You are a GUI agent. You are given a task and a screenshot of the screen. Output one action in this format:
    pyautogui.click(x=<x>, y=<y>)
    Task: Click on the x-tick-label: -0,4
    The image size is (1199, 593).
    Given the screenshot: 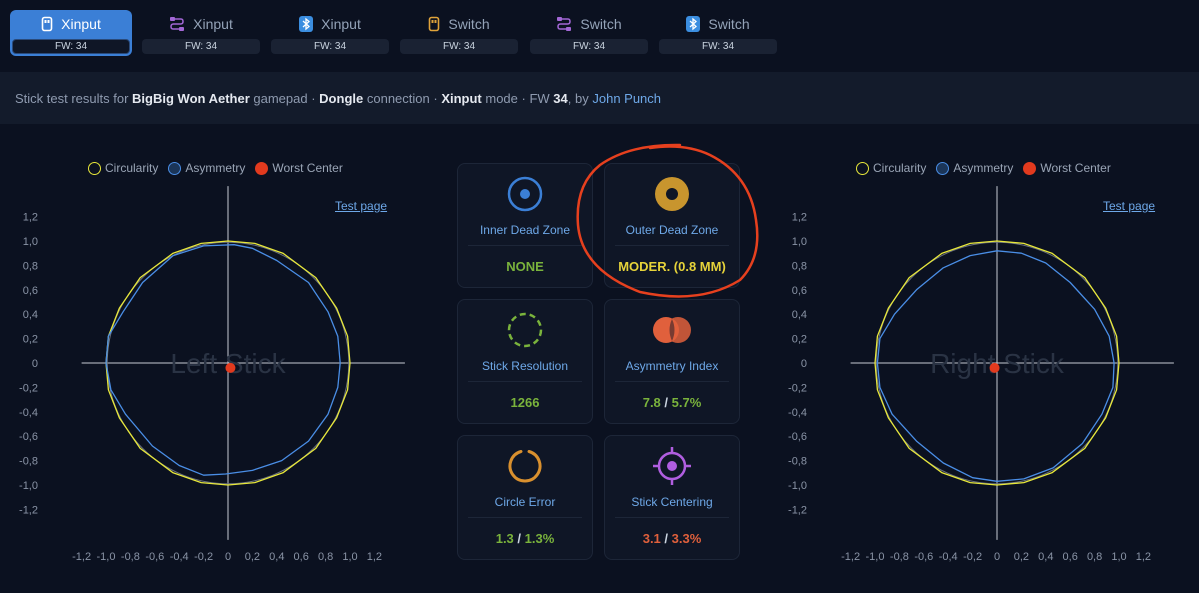 What is the action you would take?
    pyautogui.click(x=179, y=557)
    